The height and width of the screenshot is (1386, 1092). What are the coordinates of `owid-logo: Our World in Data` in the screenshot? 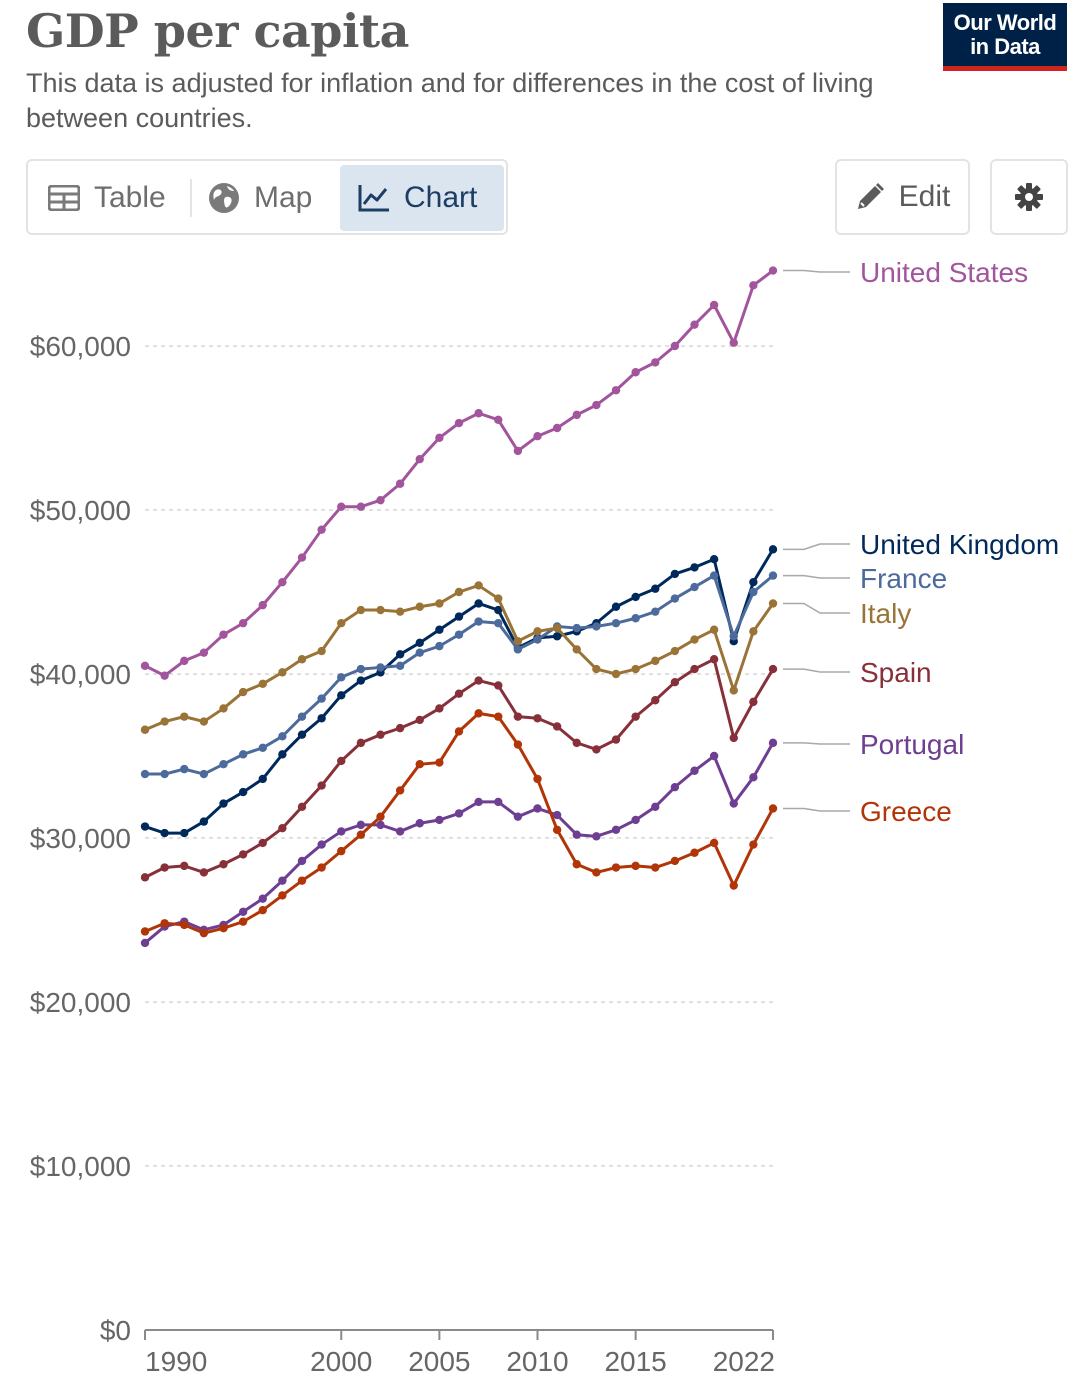 It's located at (1005, 37).